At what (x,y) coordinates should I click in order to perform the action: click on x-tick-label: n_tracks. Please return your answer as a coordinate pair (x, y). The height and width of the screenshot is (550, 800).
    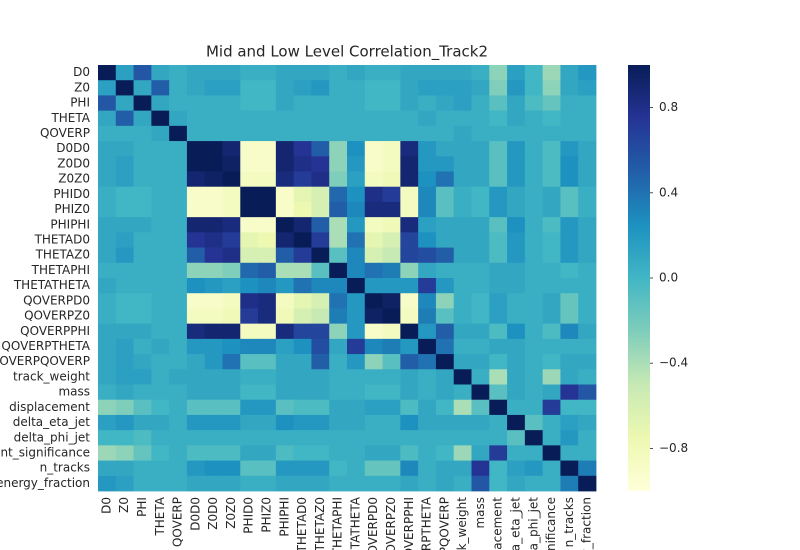
    Looking at the image, I should click on (569, 522).